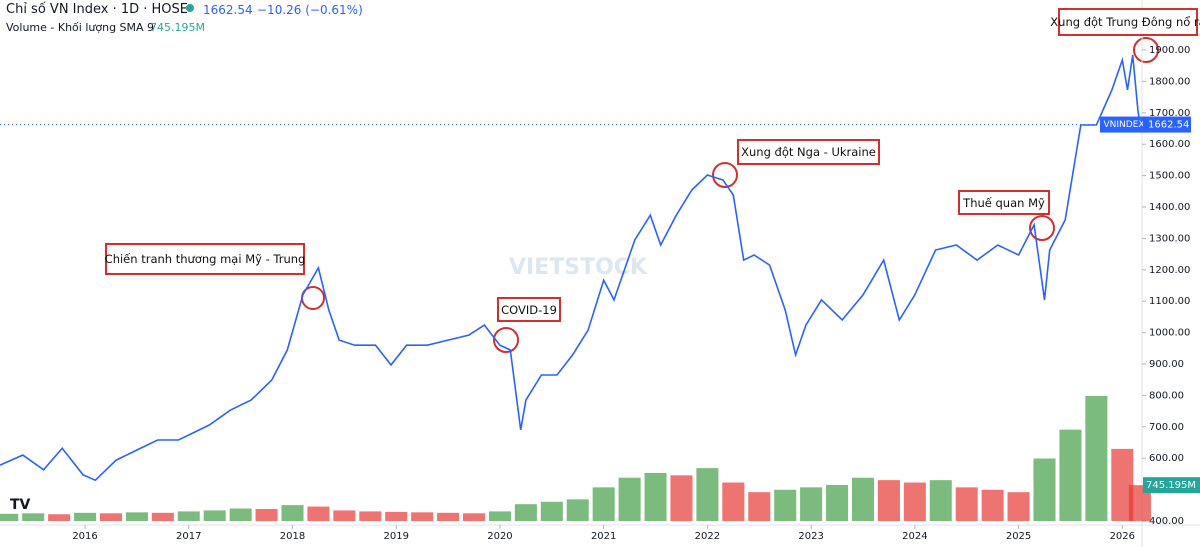 The image size is (1200, 547). I want to click on volume-label: 745.195M, so click(1171, 485).